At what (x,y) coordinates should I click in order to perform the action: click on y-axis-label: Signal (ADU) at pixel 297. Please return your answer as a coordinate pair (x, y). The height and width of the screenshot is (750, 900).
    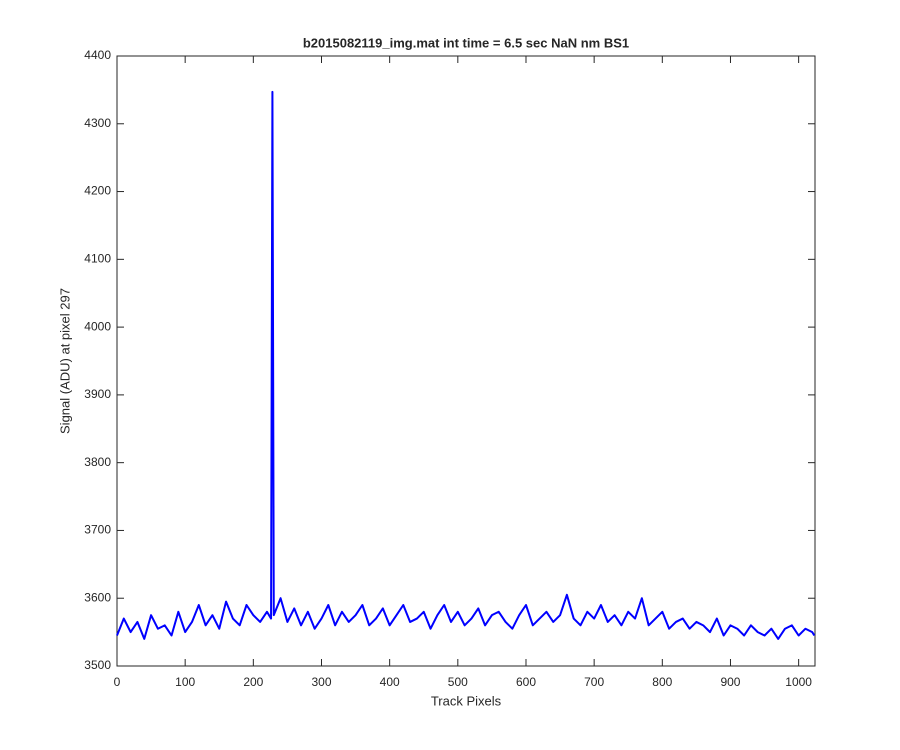
    Looking at the image, I should click on (64, 361).